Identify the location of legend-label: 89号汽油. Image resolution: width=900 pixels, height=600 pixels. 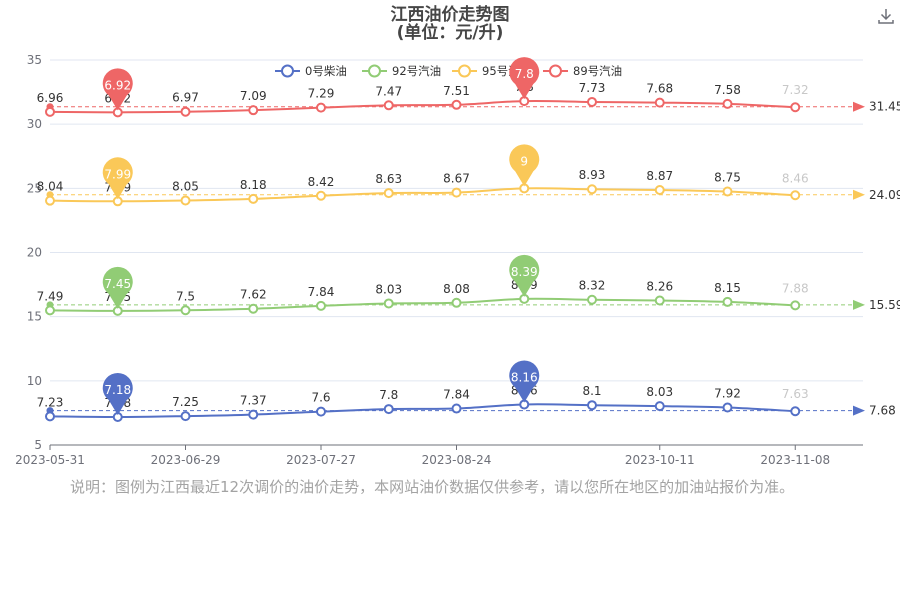
(597, 71).